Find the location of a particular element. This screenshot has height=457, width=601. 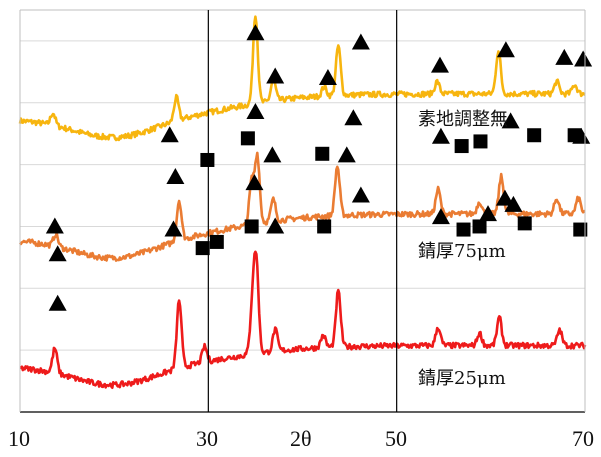

x-tick-label-70: 70 is located at coordinates (583, 438).